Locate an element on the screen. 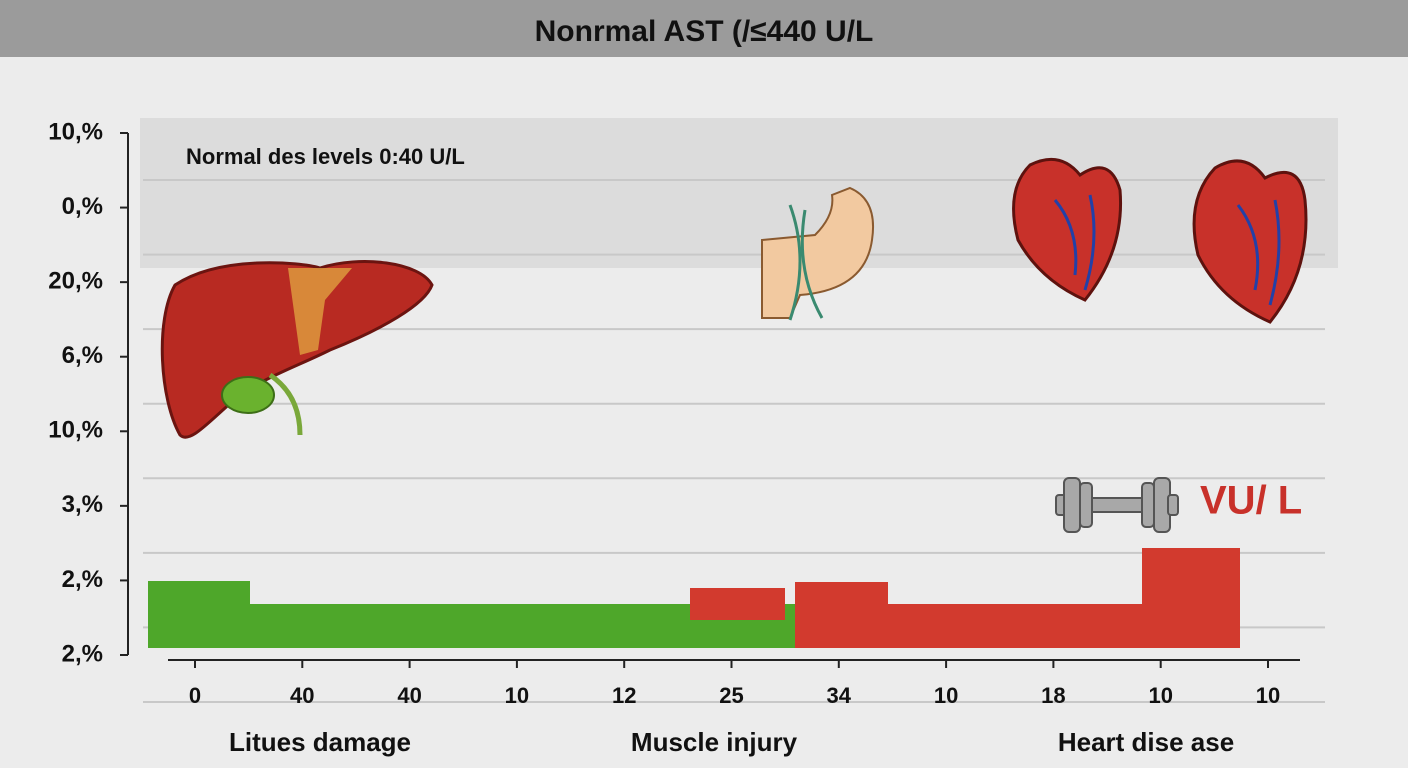 The height and width of the screenshot is (768, 1408). y-tick-label: 3,% is located at coordinates (82, 504).